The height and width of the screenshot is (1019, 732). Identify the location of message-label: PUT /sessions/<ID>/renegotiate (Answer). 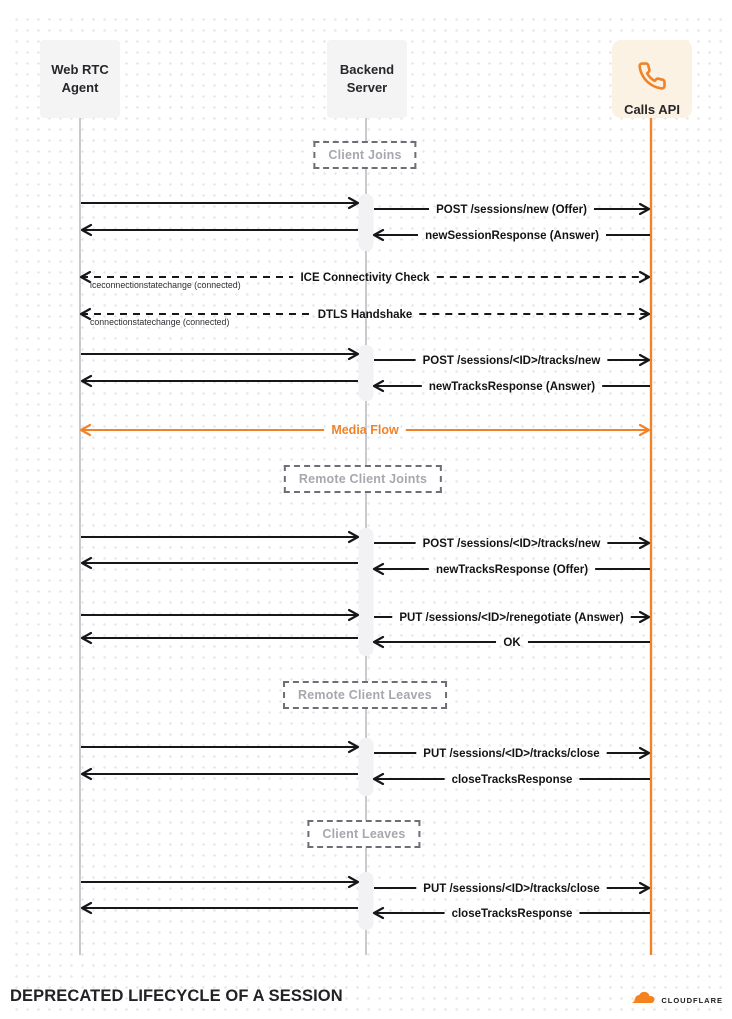
(511, 618).